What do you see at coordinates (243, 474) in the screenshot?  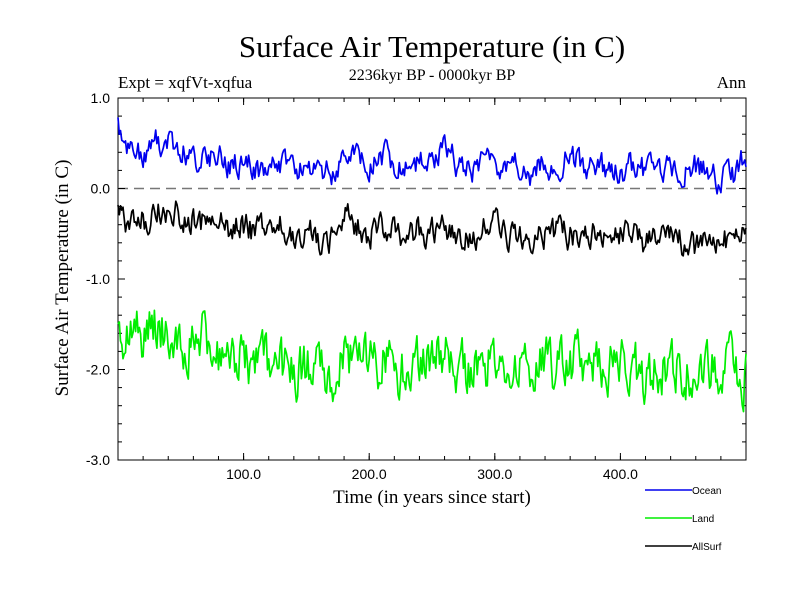 I see `x-tick-label: 100.0` at bounding box center [243, 474].